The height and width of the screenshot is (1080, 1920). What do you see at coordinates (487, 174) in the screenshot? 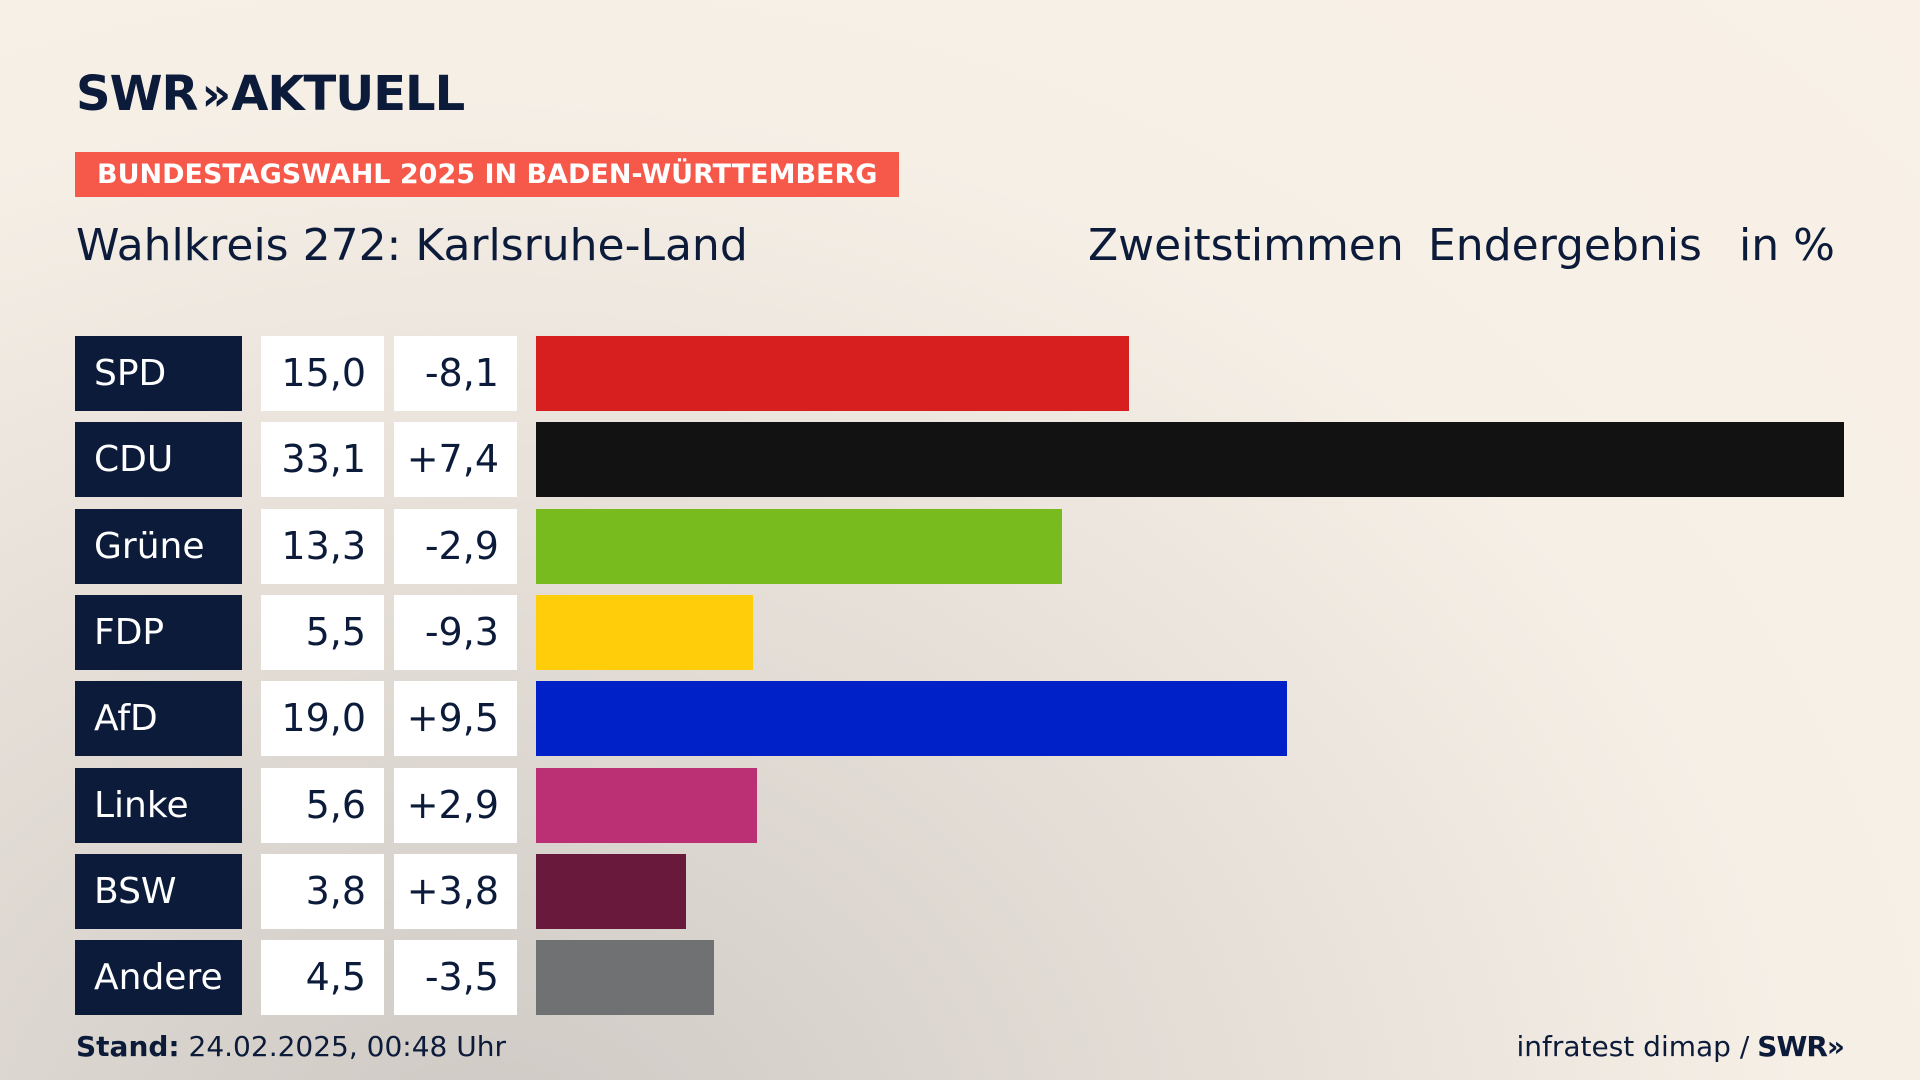
I see `election-banner: BUNDESTAGSWAHL 2025 IN BADEN-WÜRTTEMBERG` at bounding box center [487, 174].